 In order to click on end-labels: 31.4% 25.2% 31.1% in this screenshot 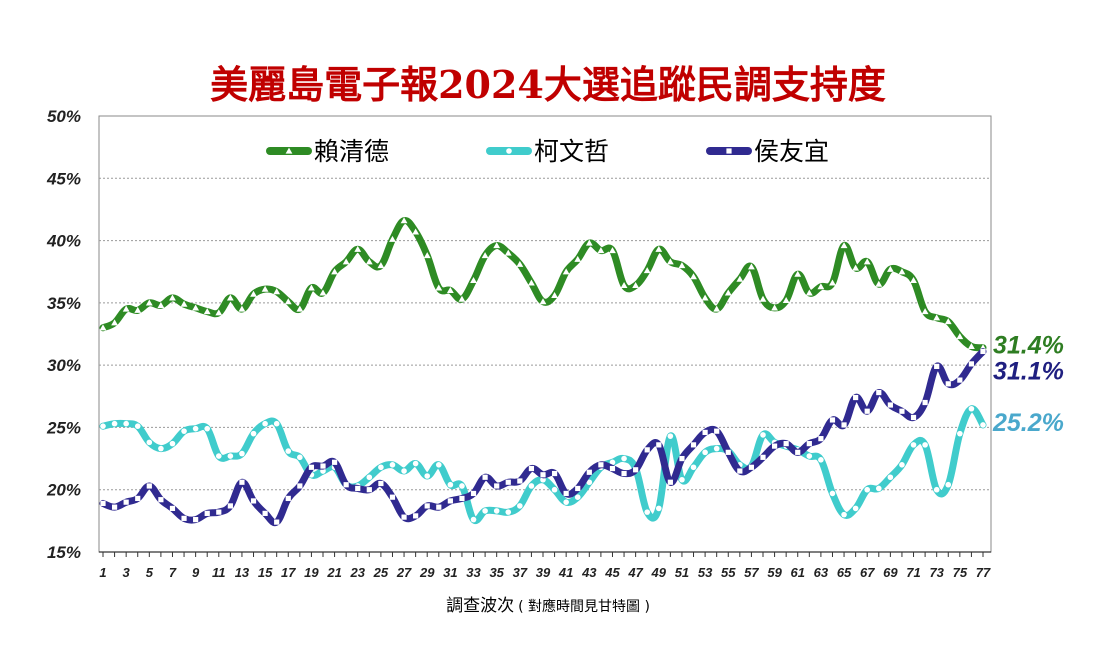, I will do `click(1028, 384)`.